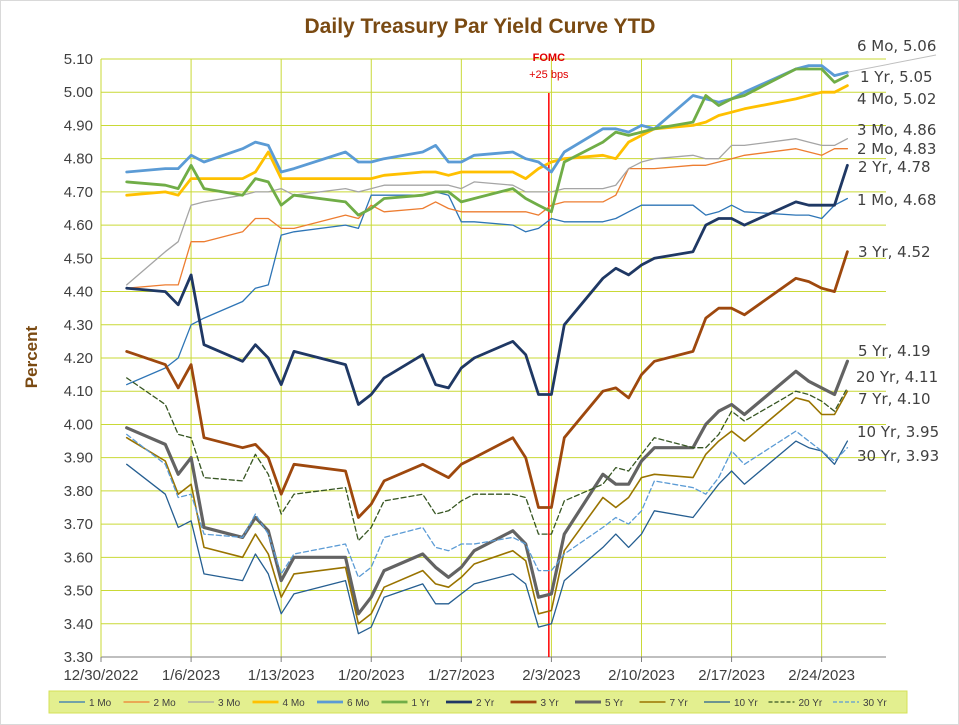 The height and width of the screenshot is (725, 959). What do you see at coordinates (78, 557) in the screenshot?
I see `y-tick-label: 3.60` at bounding box center [78, 557].